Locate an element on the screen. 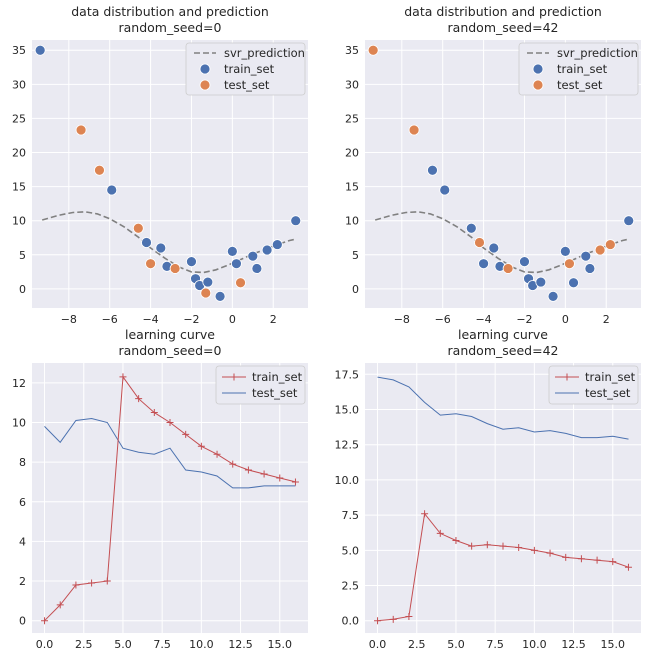  y-tick-label: 10.0 is located at coordinates (347, 480).